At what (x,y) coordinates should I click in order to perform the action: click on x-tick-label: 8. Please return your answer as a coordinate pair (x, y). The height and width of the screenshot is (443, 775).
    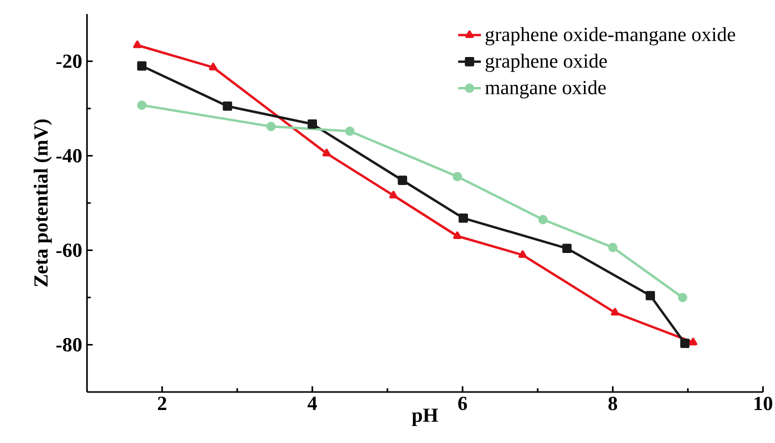
    Looking at the image, I should click on (613, 403).